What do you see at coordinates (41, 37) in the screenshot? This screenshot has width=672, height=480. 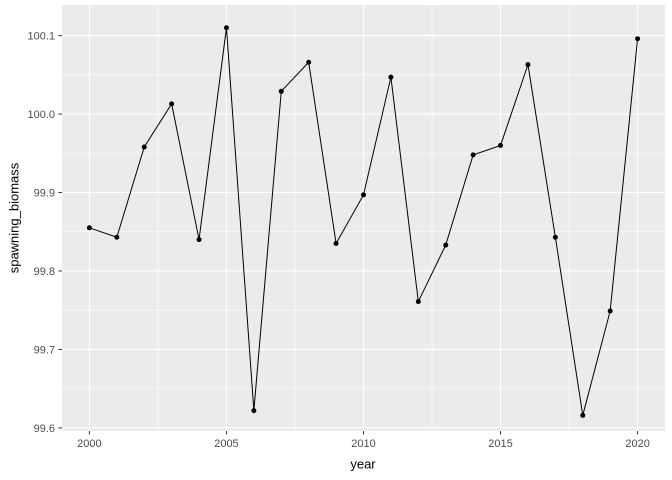 I see `y-tick-label: 100.1` at bounding box center [41, 37].